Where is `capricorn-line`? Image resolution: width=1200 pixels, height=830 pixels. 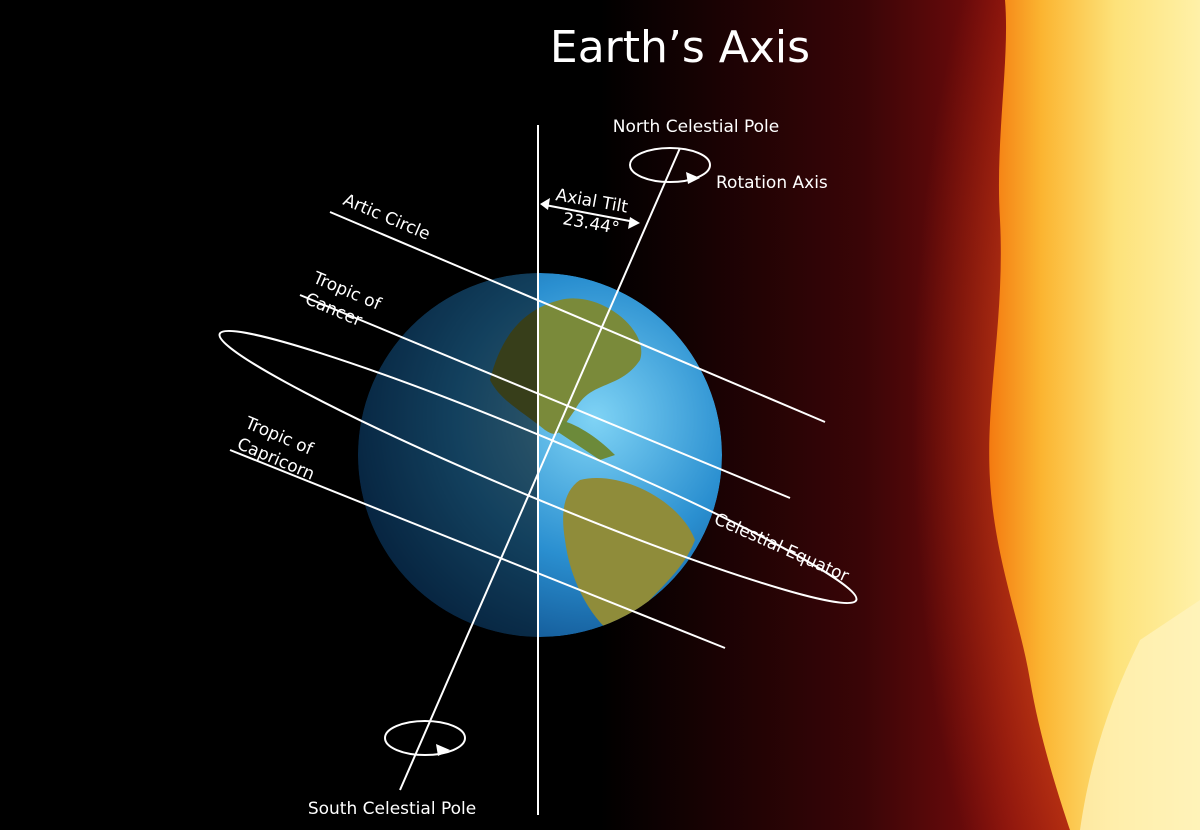 capricorn-line is located at coordinates (477, 549).